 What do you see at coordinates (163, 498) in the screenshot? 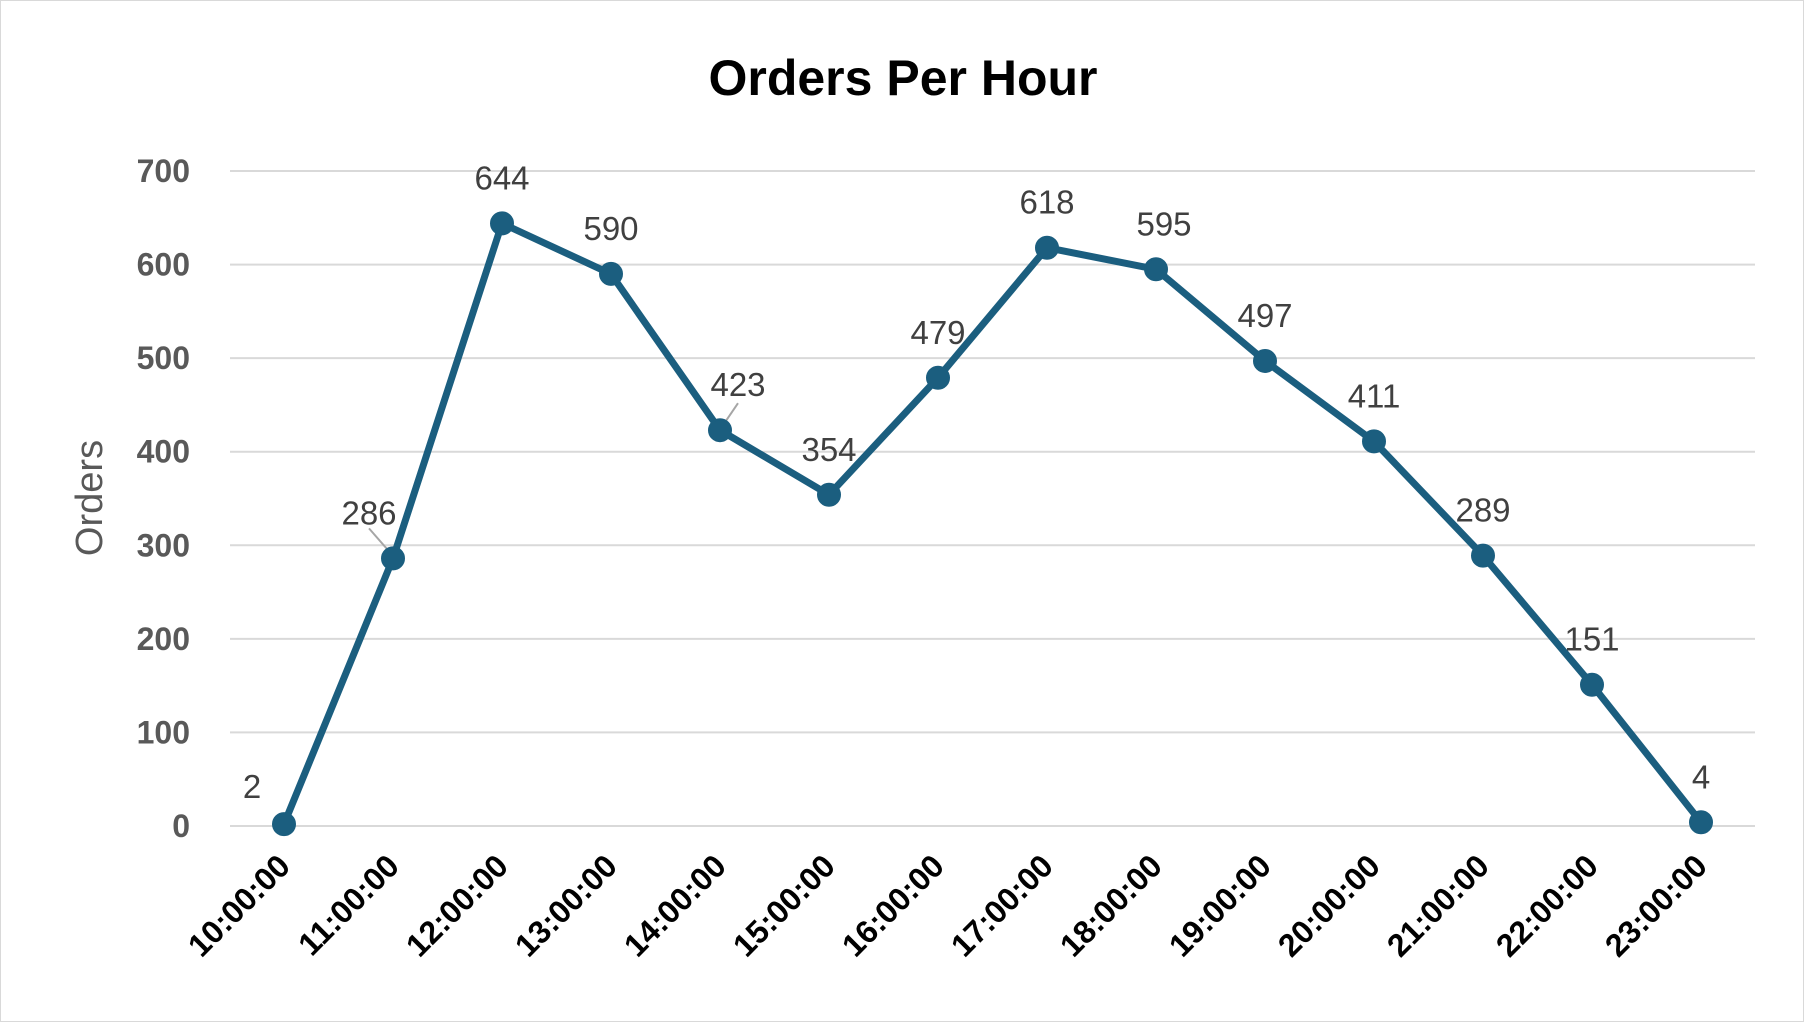
I see `y-axis-ticks: 0 100 200 300 400 500 600 700` at bounding box center [163, 498].